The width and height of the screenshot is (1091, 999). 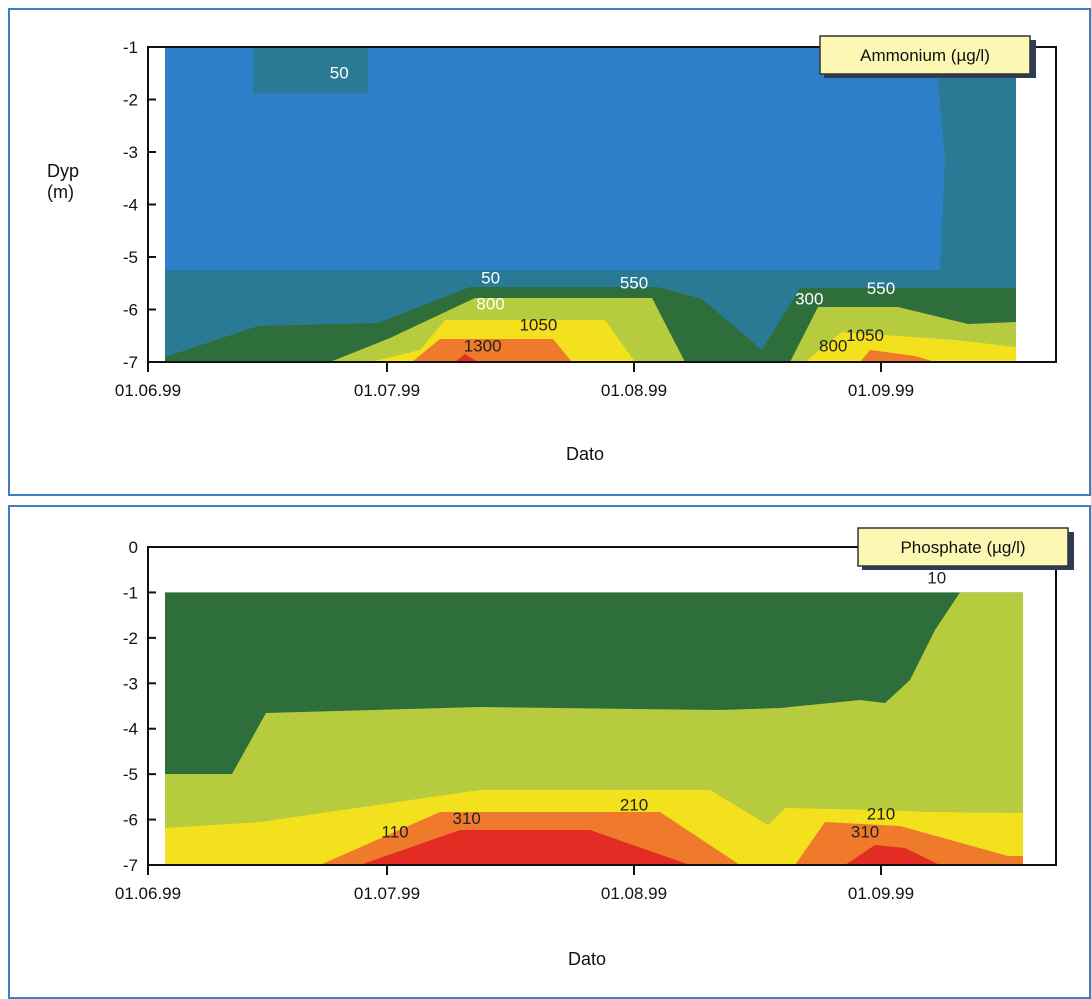 I want to click on ammonium-ytick-label: -7, so click(x=130, y=362).